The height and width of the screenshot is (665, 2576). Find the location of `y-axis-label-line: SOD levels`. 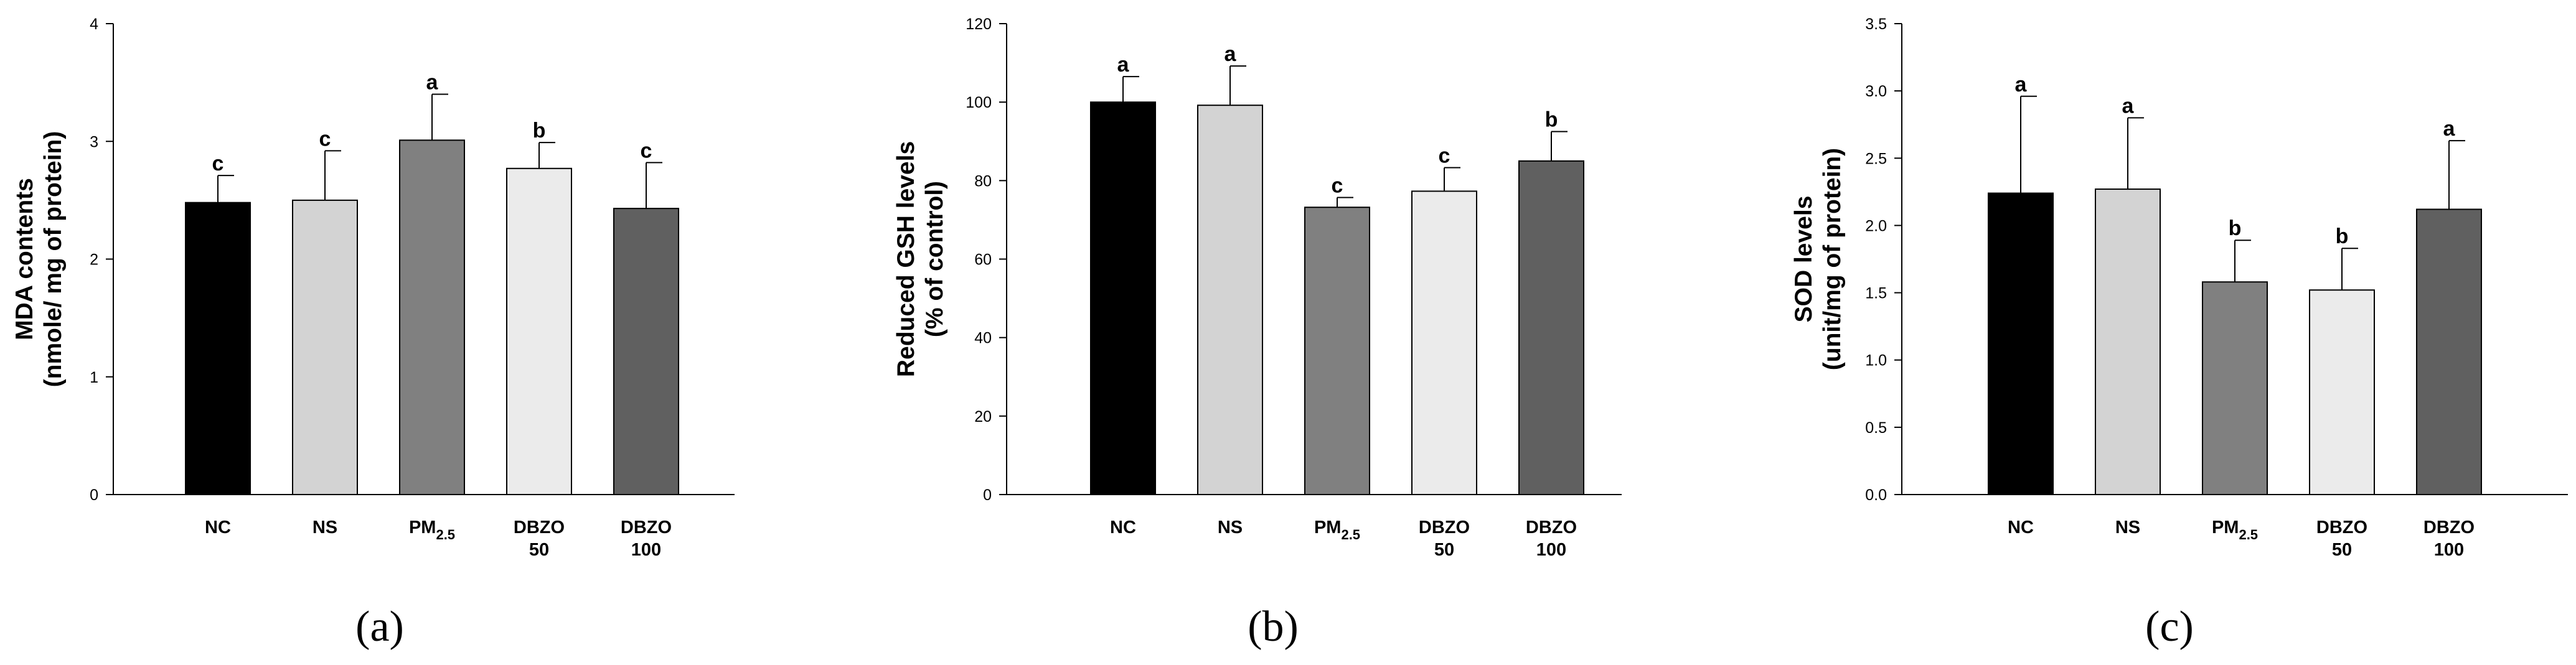

y-axis-label-line: SOD levels is located at coordinates (1803, 259).